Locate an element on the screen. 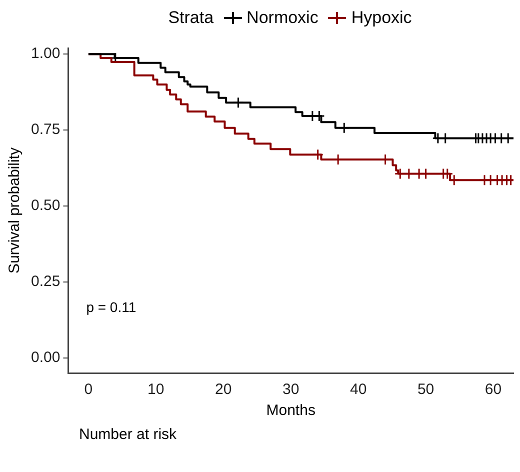 This screenshot has width=520, height=472. y-axis-title: Survival probability is located at coordinates (15, 210).